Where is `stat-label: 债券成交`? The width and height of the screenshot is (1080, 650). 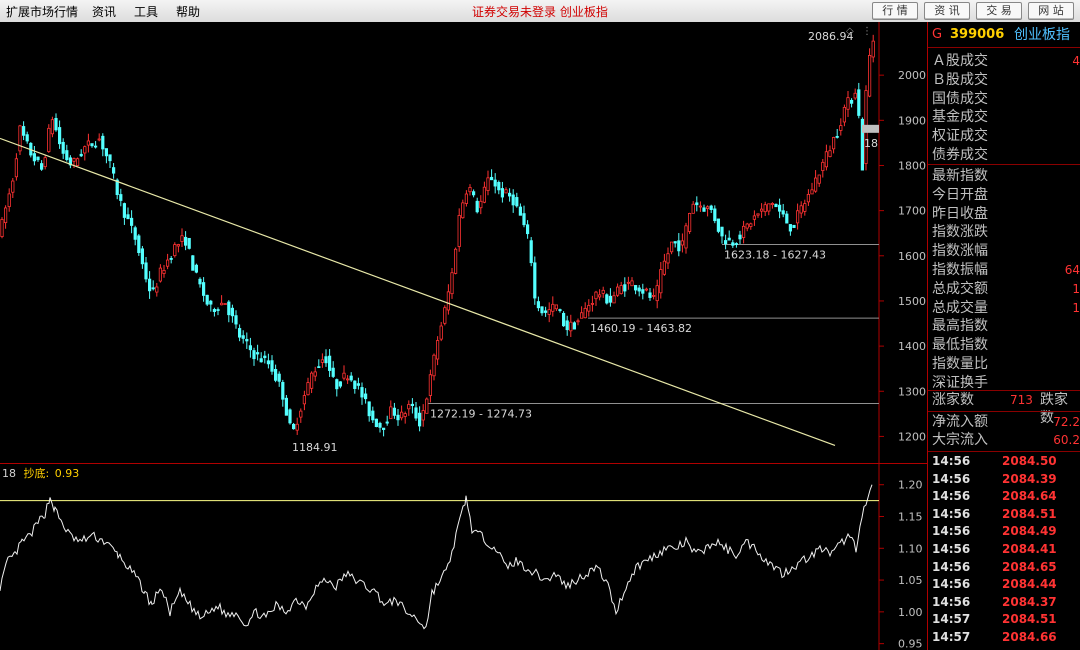 stat-label: 债券成交 is located at coordinates (960, 155).